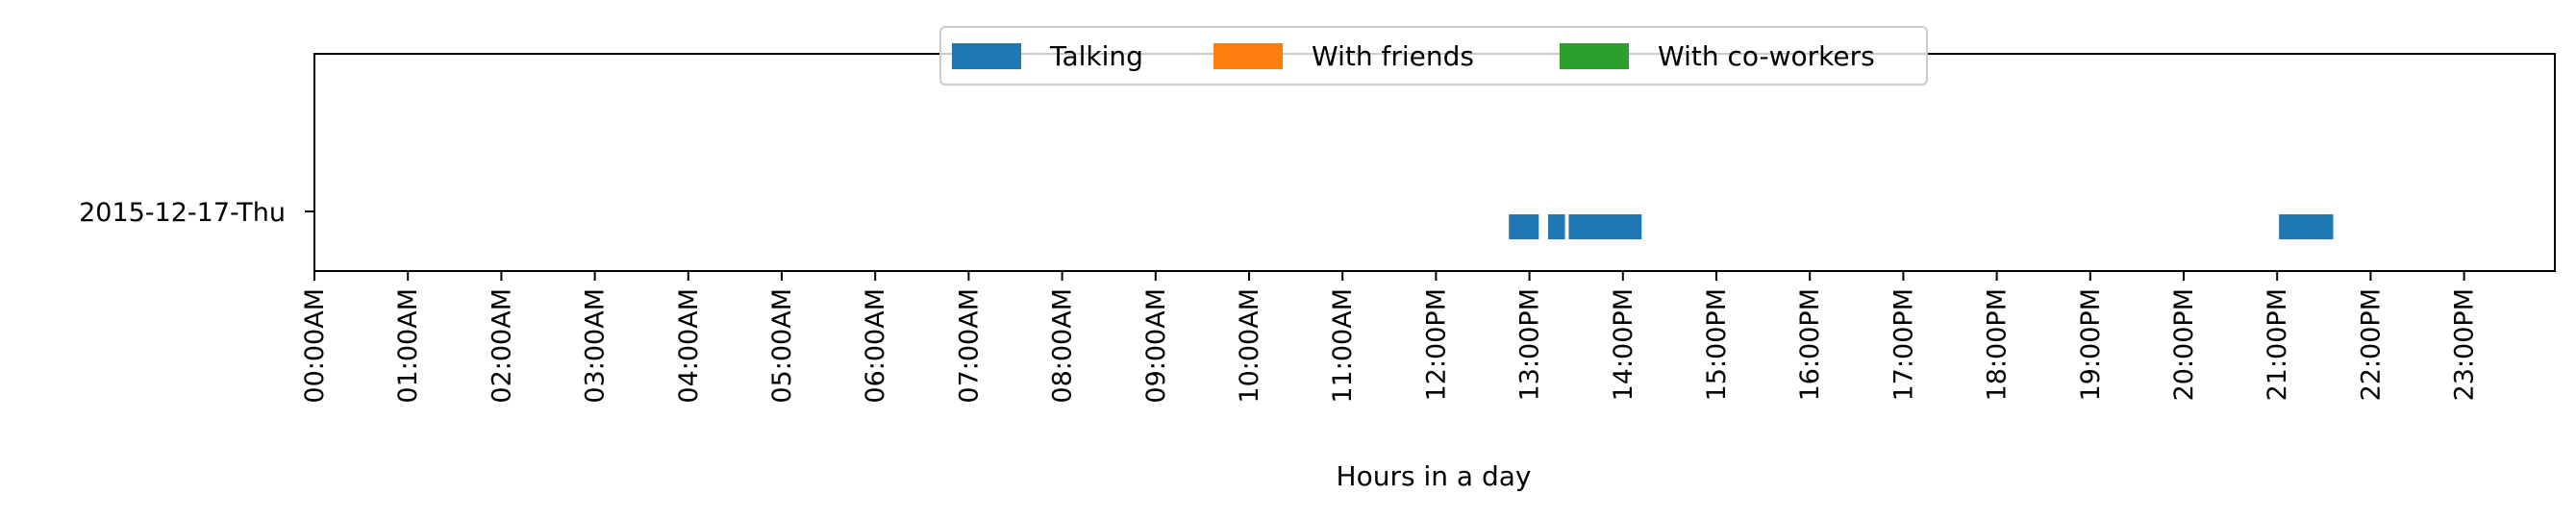 Image resolution: width=2576 pixels, height=519 pixels. What do you see at coordinates (596, 346) in the screenshot?
I see `x-tick-label: 03:00AM` at bounding box center [596, 346].